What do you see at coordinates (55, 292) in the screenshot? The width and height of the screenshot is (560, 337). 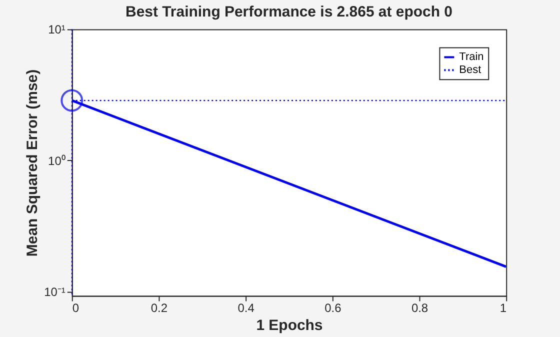 I see `y-tick-label: 10⁻¹` at bounding box center [55, 292].